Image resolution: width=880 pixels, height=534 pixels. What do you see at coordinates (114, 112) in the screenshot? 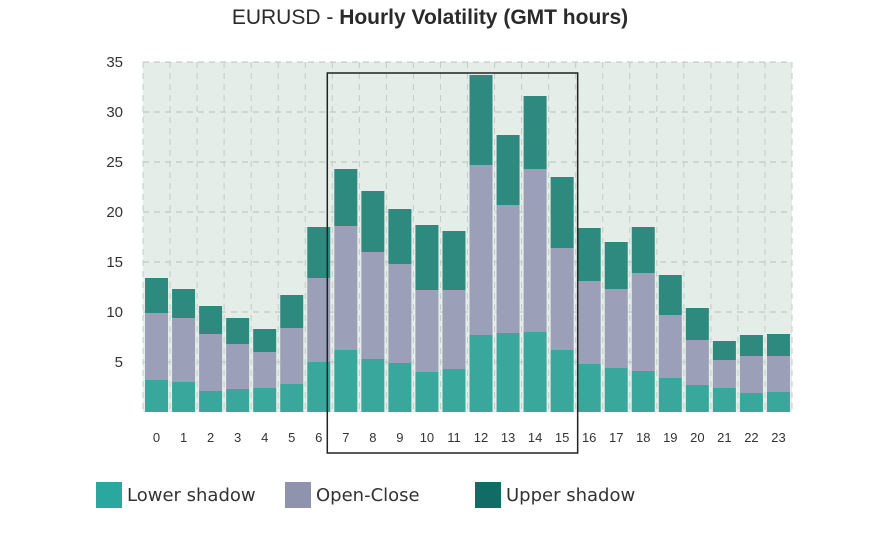
I see `y-tick-label-30: 30` at bounding box center [114, 112].